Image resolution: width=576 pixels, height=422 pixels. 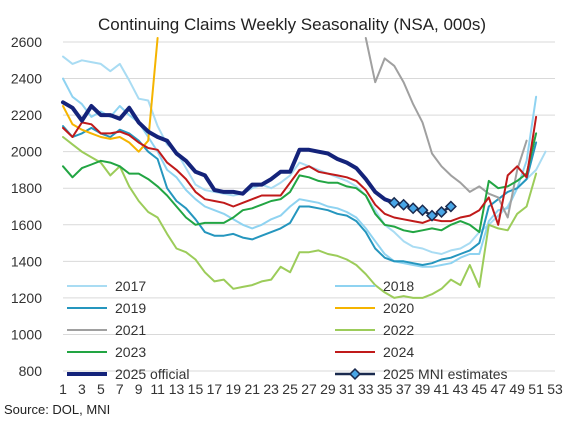 What do you see at coordinates (290, 389) in the screenshot?
I see `x-tick-label: 25` at bounding box center [290, 389].